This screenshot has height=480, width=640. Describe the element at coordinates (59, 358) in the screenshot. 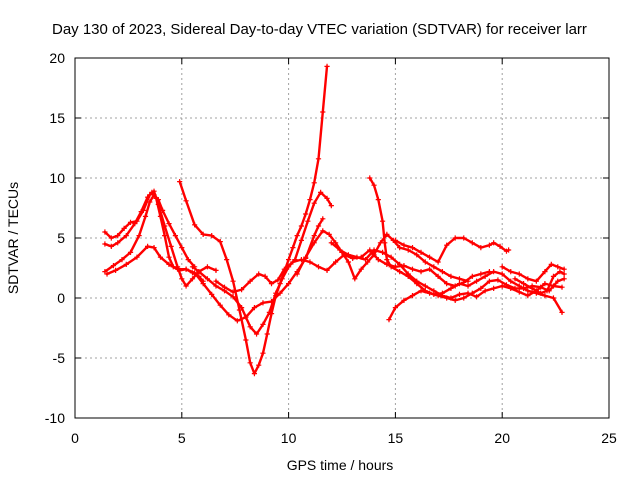

I see `y-tick-label: -5` at that location.